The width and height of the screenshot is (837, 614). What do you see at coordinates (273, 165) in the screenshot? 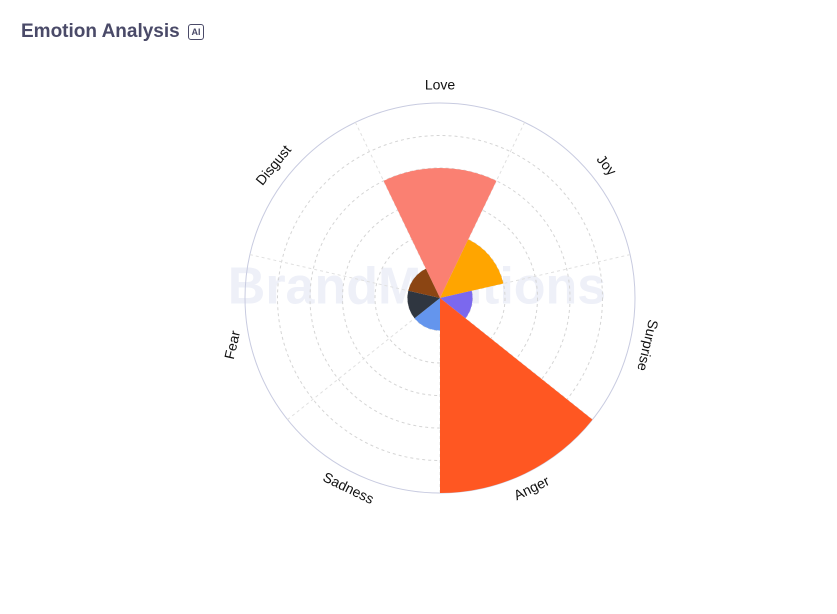
I see `category-label: Disgust` at bounding box center [273, 165].